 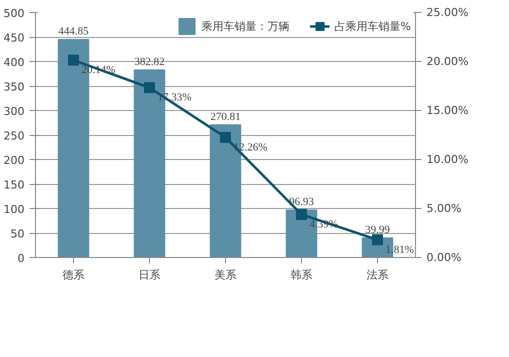 What do you see at coordinates (301, 202) in the screenshot?
I see `data-label: 96.93` at bounding box center [301, 202].